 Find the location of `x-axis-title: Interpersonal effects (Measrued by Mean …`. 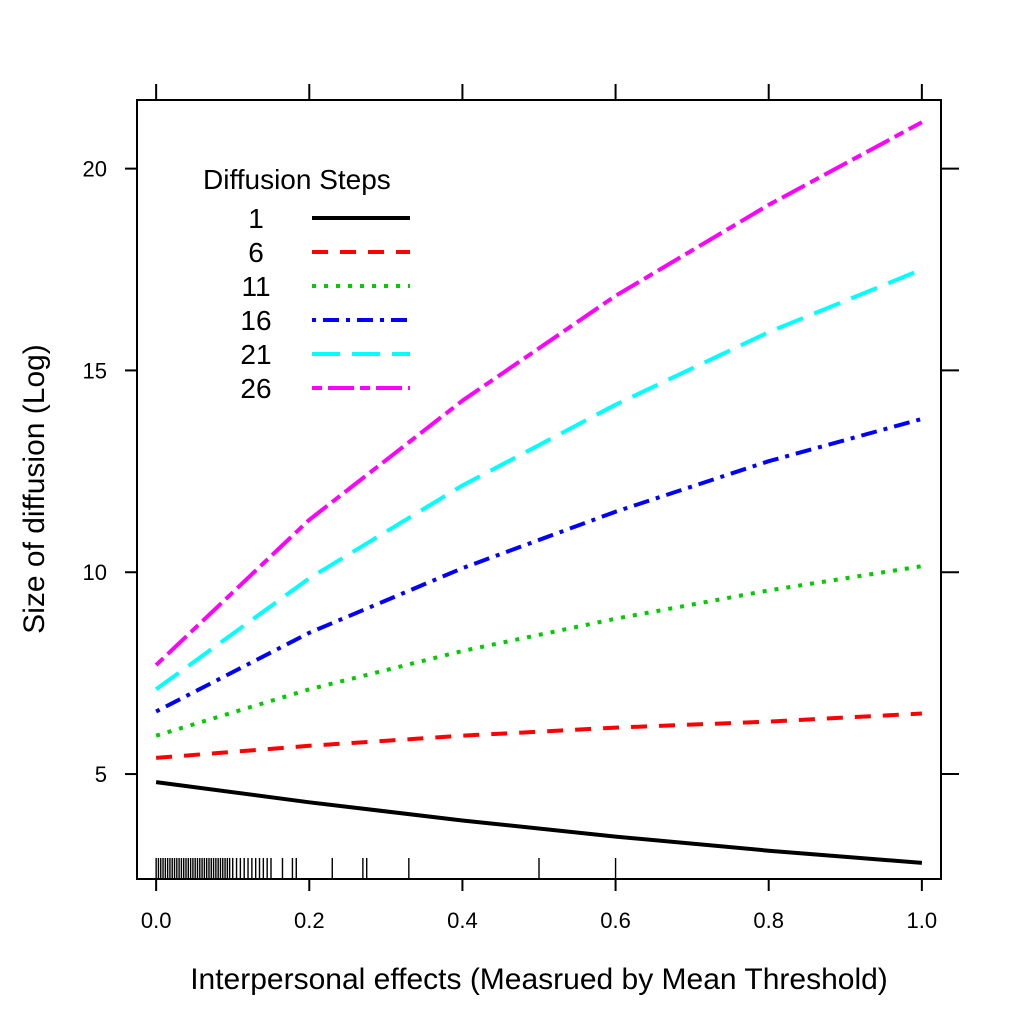

x-axis-title: Interpersonal effects (Measrued by Mean … is located at coordinates (539, 979).